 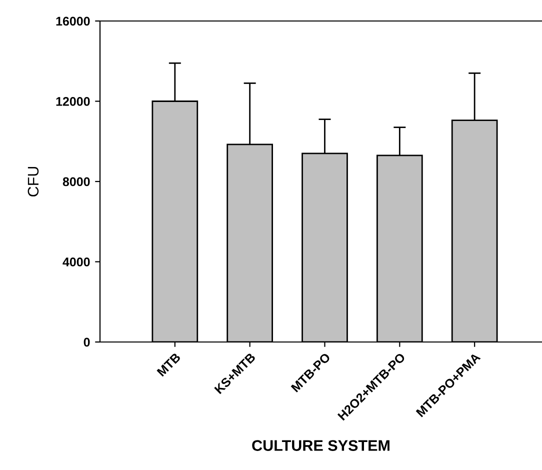 I want to click on y-tick-label: 0, so click(x=87, y=342).